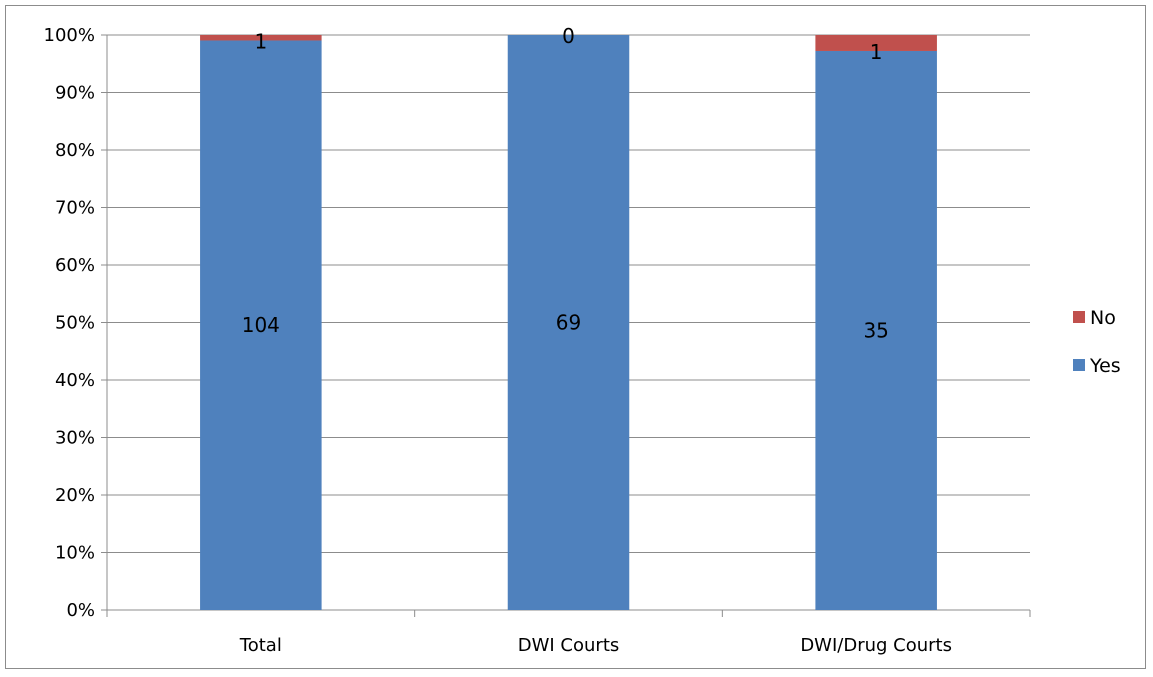  I want to click on data-label-no: 0, so click(568, 36).